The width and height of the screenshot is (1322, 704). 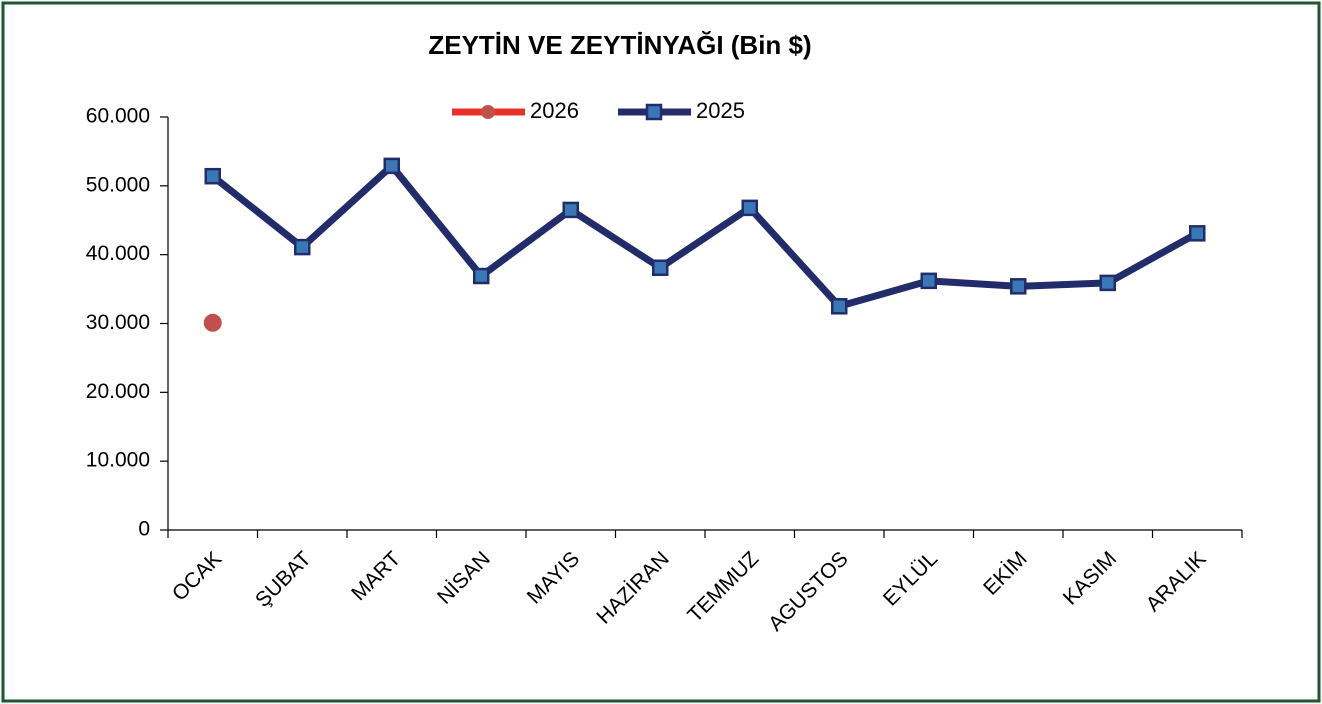 I want to click on legend-label: 2026, so click(x=554, y=110).